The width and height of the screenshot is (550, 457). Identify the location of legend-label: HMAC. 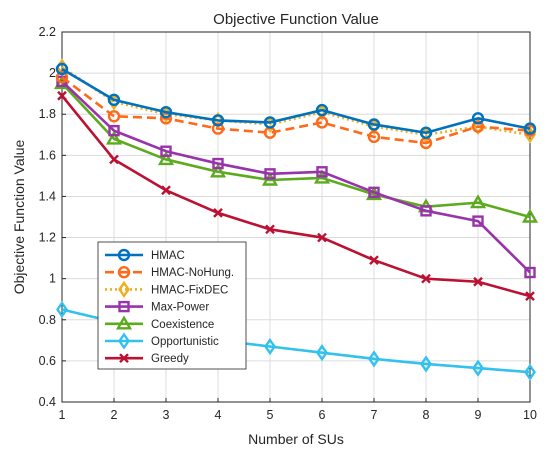
(168, 256).